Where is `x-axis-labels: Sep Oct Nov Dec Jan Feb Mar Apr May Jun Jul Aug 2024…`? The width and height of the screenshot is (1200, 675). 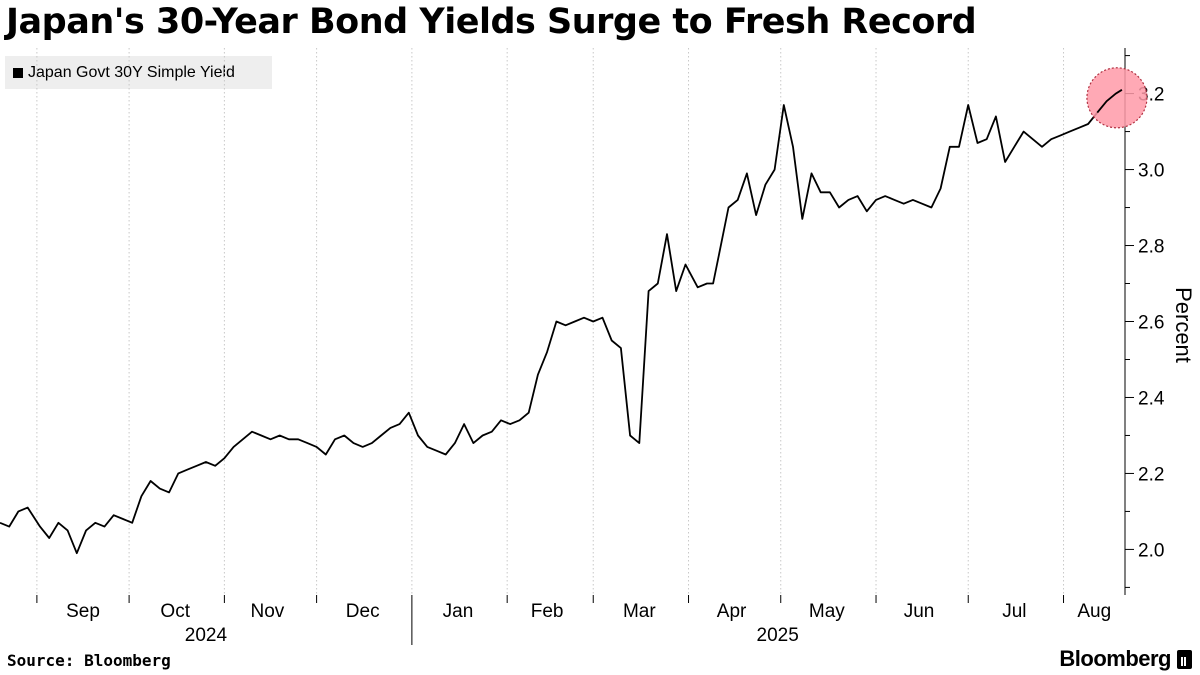 x-axis-labels: Sep Oct Nov Dec Jan Feb Mar Apr May Jun Jul Aug 2024… is located at coordinates (588, 623).